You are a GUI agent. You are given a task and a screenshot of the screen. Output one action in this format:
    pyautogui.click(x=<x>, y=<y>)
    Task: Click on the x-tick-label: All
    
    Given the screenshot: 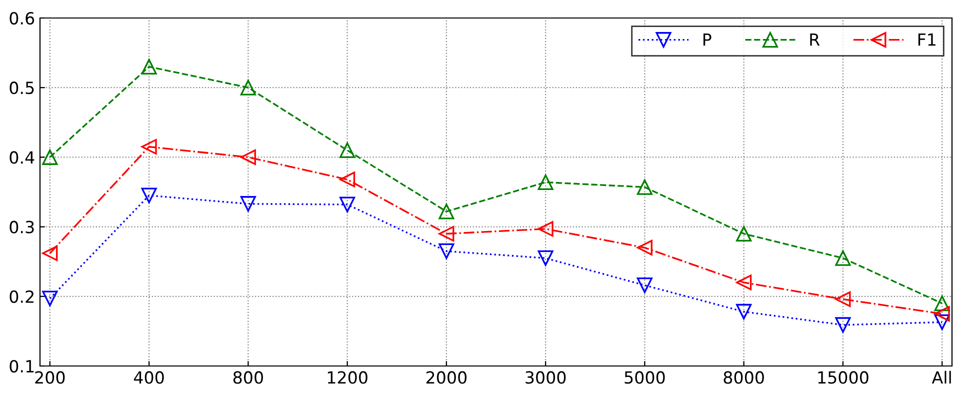 What is the action you would take?
    pyautogui.click(x=941, y=377)
    